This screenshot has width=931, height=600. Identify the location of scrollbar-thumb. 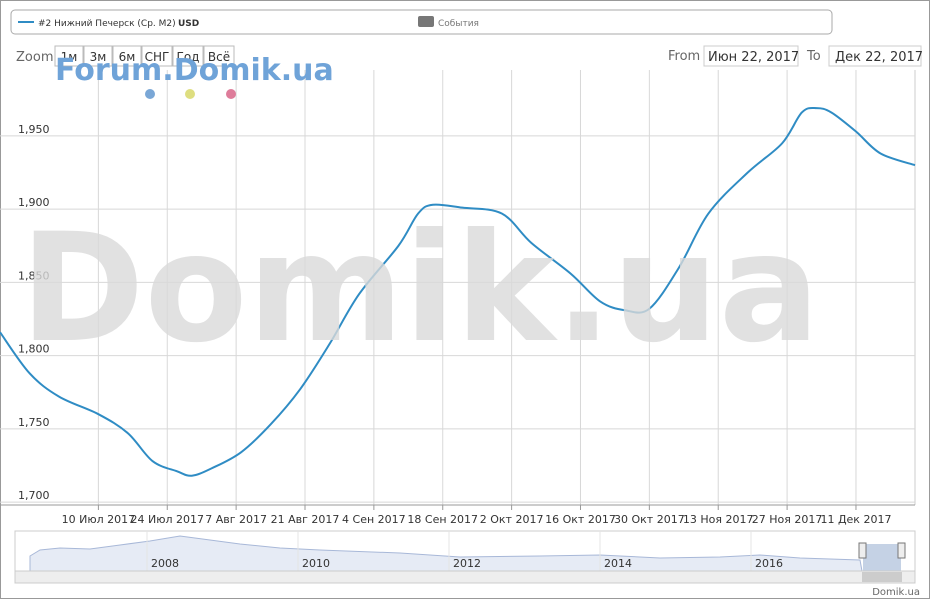
(882, 577).